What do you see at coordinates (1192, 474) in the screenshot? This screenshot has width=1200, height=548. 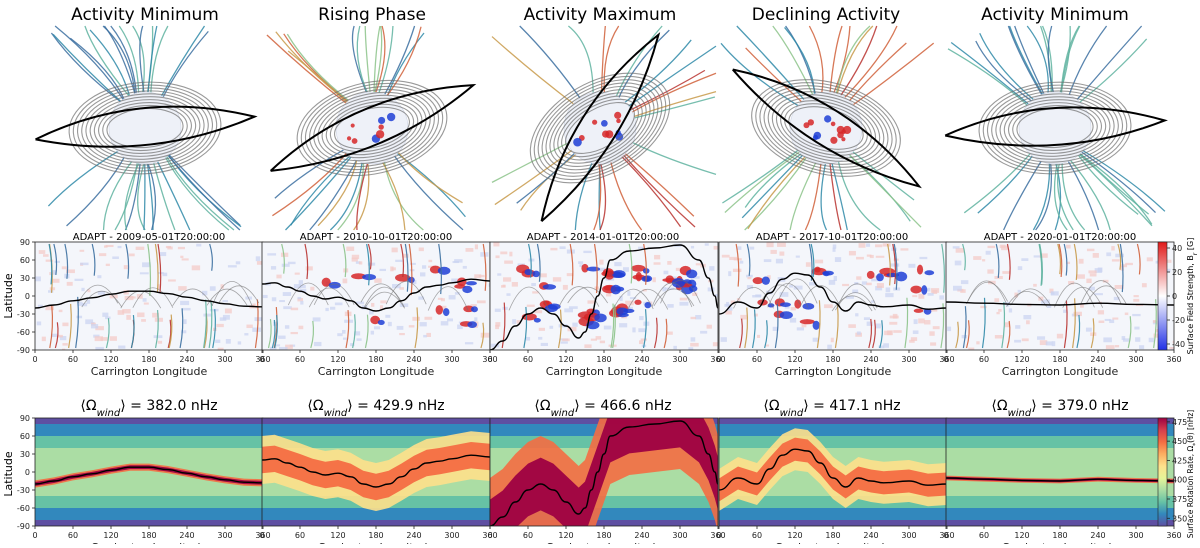 I see `bot-colorbar-label: Surface Rotation Rate, Ω*(θ) [nHz]` at bounding box center [1192, 474].